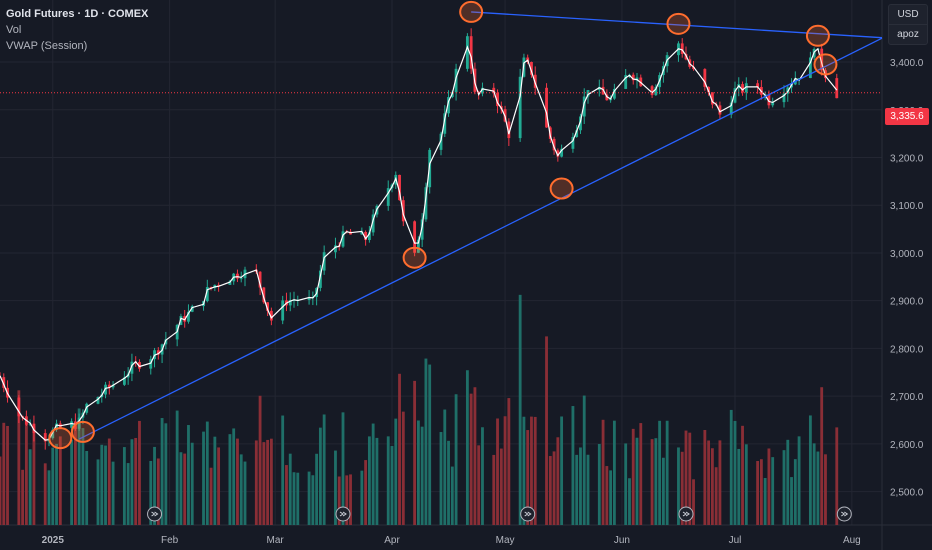 This screenshot has width=932, height=550. I want to click on y-tick-label: 2,900.0, so click(907, 302).